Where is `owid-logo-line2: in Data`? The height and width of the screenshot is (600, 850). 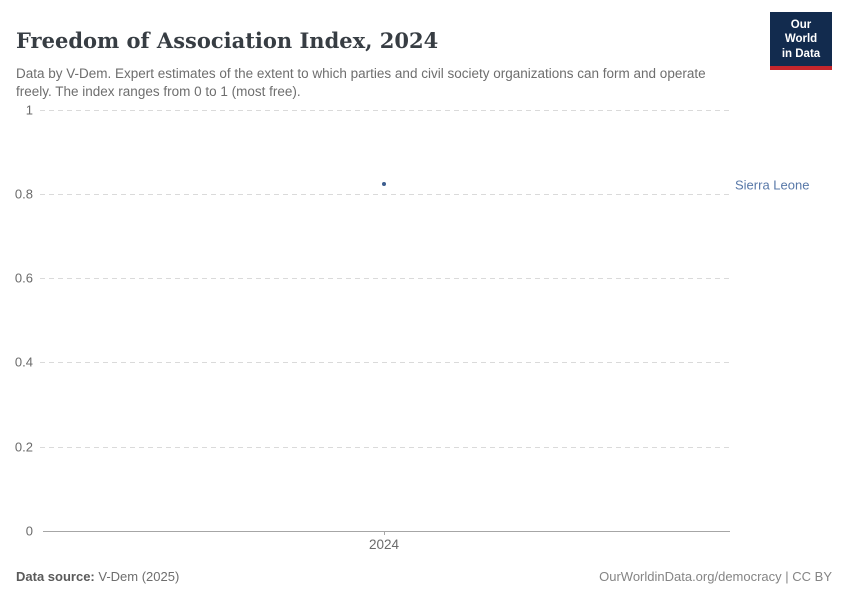 owid-logo-line2: in Data is located at coordinates (801, 53).